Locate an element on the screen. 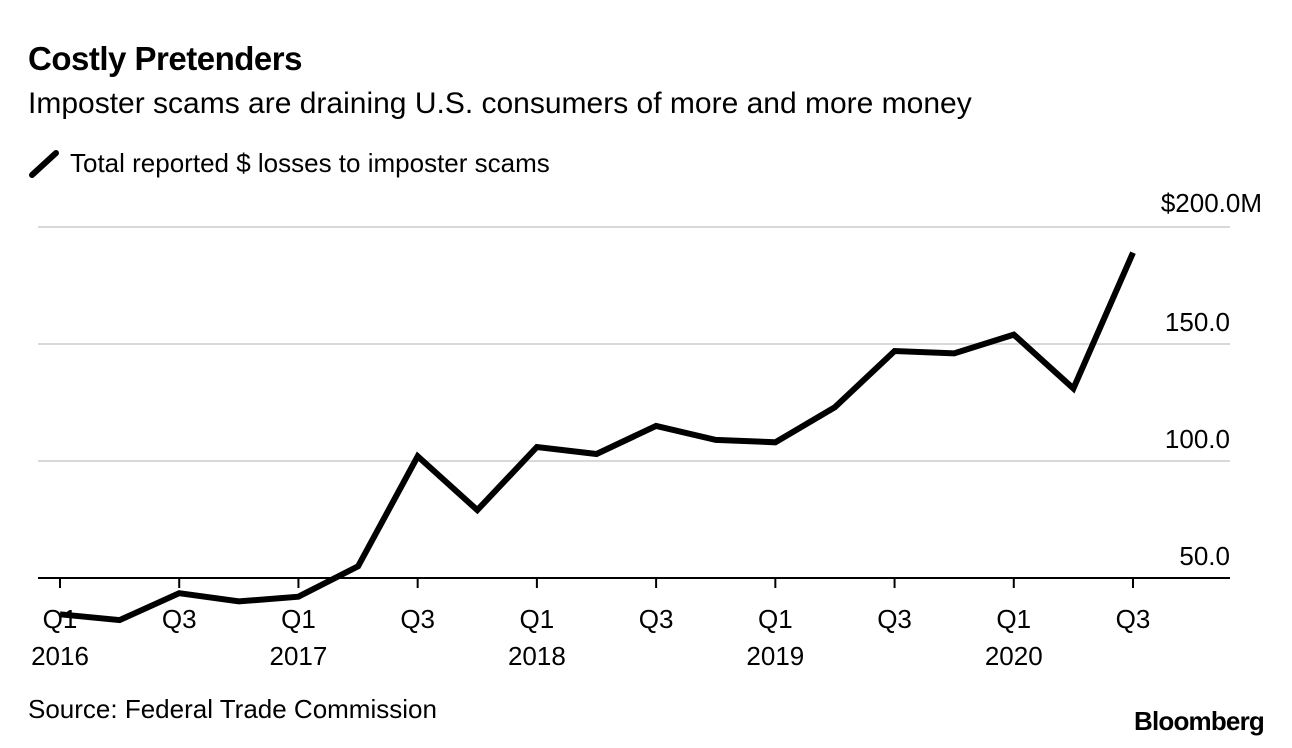 The image size is (1292, 748). source-note: Source: Federal Trade Commission is located at coordinates (232, 709).